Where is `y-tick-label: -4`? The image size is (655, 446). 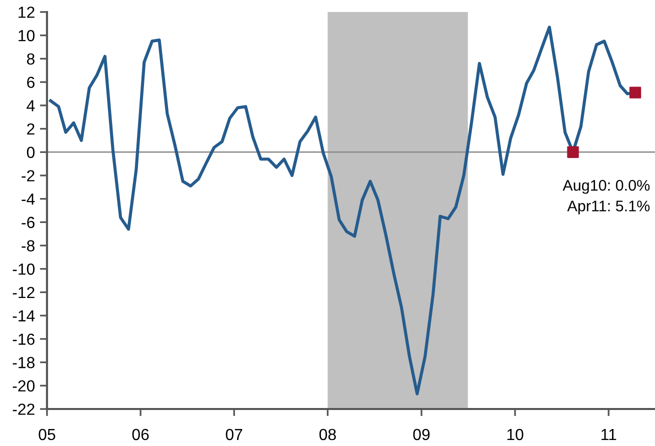 y-tick-label: -4 is located at coordinates (28, 199).